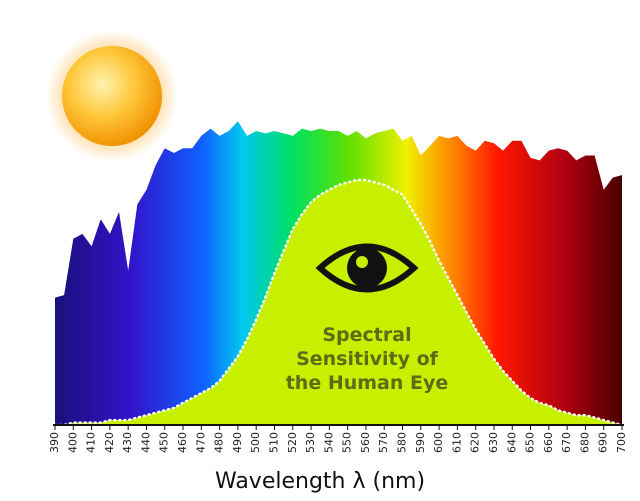  I want to click on x-tick-label: 530, so click(310, 442).